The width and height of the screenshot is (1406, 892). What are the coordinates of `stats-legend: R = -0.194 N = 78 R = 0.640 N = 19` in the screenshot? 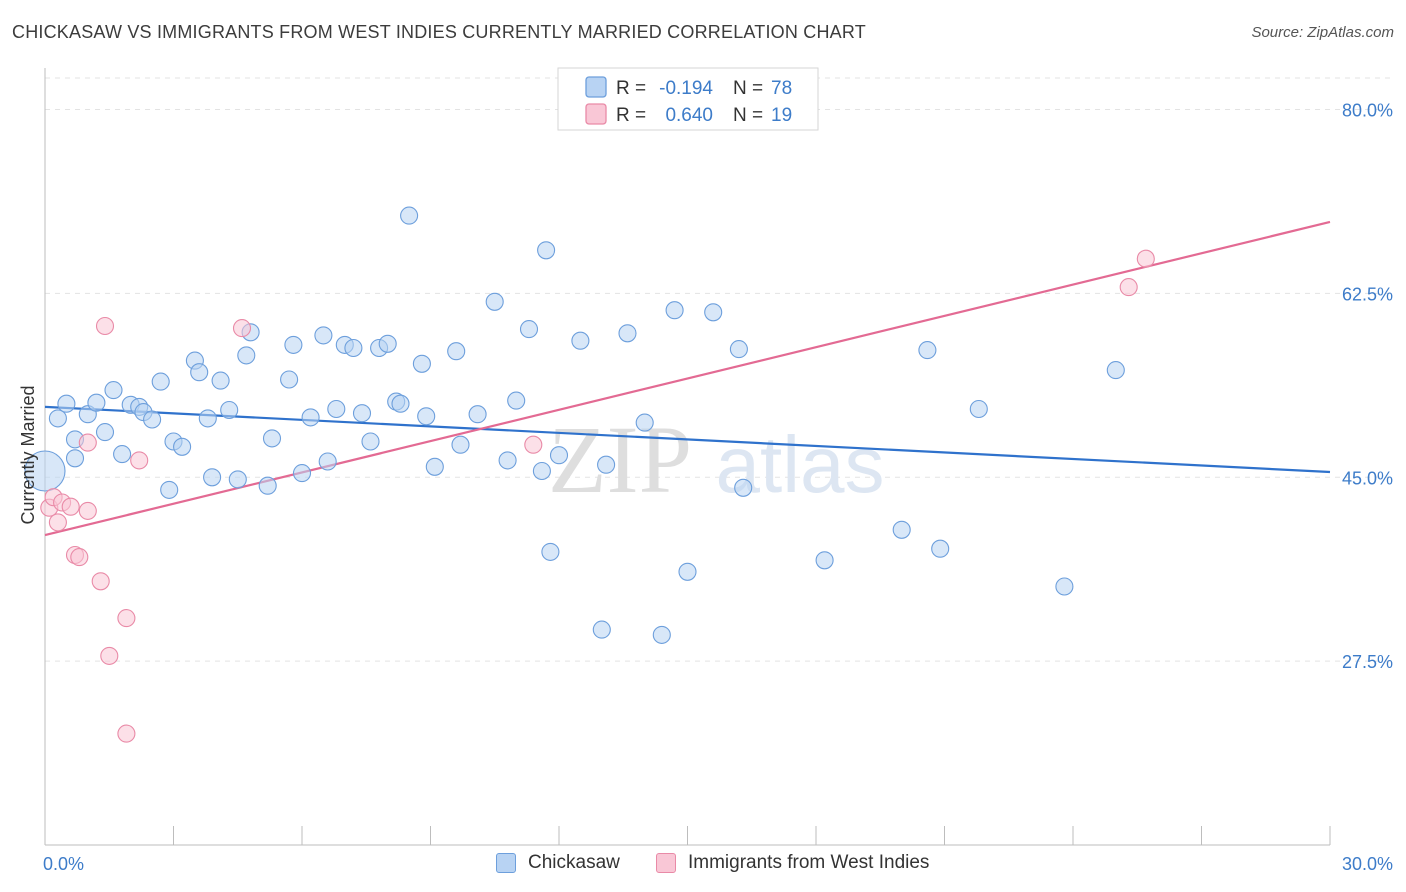 It's located at (688, 99).